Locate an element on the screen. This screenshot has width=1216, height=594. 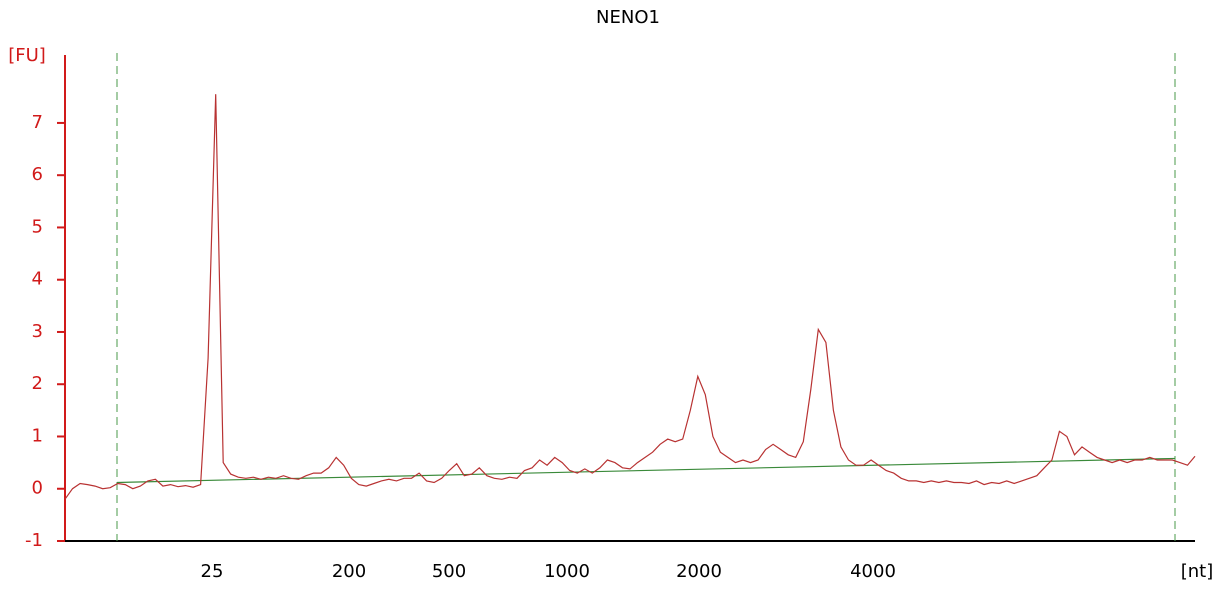
y-tick-label: -1 is located at coordinates (34, 540).